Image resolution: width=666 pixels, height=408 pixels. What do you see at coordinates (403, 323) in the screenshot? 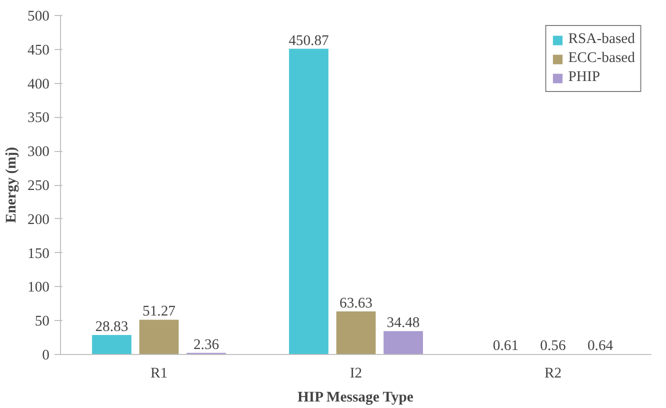
I see `data-label: 34.48` at bounding box center [403, 323].